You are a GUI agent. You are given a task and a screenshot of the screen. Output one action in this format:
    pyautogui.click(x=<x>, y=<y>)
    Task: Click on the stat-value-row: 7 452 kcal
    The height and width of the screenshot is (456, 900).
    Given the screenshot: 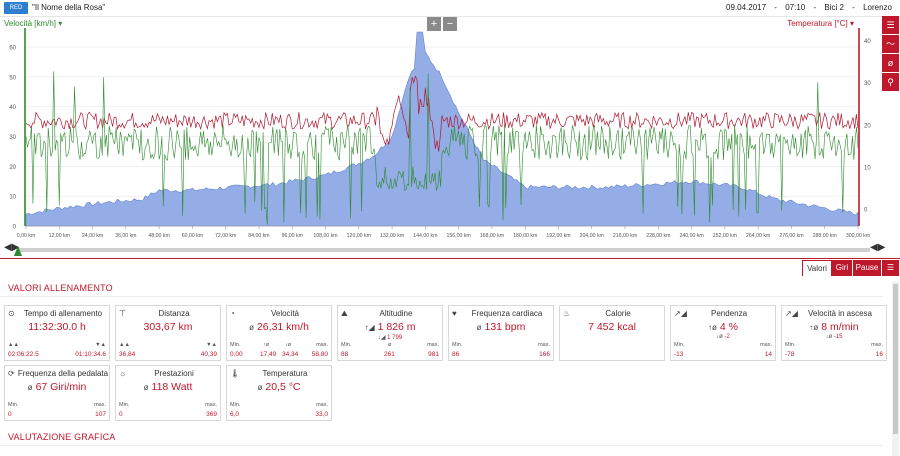 What is the action you would take?
    pyautogui.click(x=612, y=327)
    